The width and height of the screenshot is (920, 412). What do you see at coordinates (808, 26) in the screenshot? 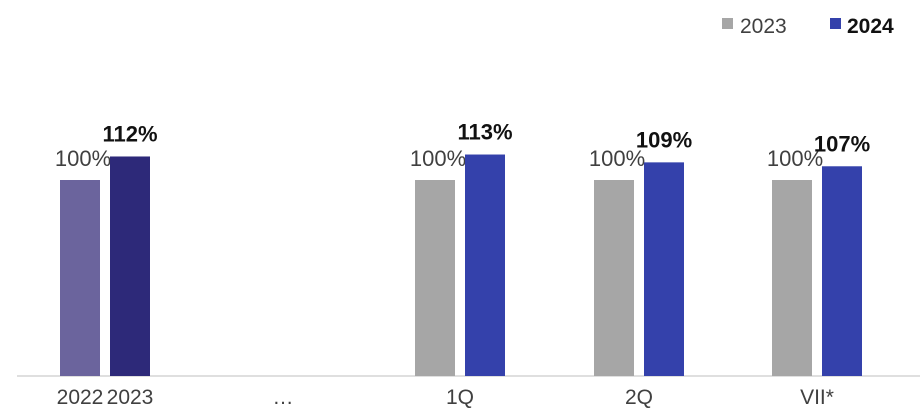
I see `legend: 2023 2024` at bounding box center [808, 26].